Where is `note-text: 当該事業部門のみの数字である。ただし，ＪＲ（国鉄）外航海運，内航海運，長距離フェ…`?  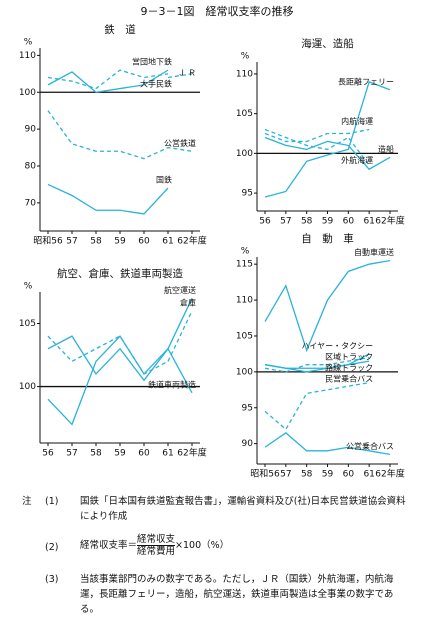
note-text: 当該事業部門のみの数字である。ただし，ＪＲ（国鉄）外航海運，内航海運，長距離フェ… is located at coordinates (237, 594).